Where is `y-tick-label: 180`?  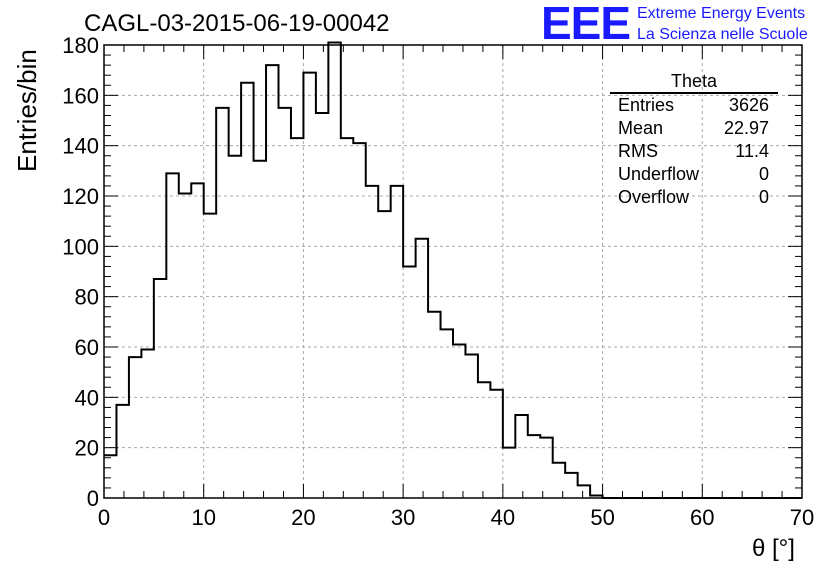 y-tick-label: 180 is located at coordinates (80, 45).